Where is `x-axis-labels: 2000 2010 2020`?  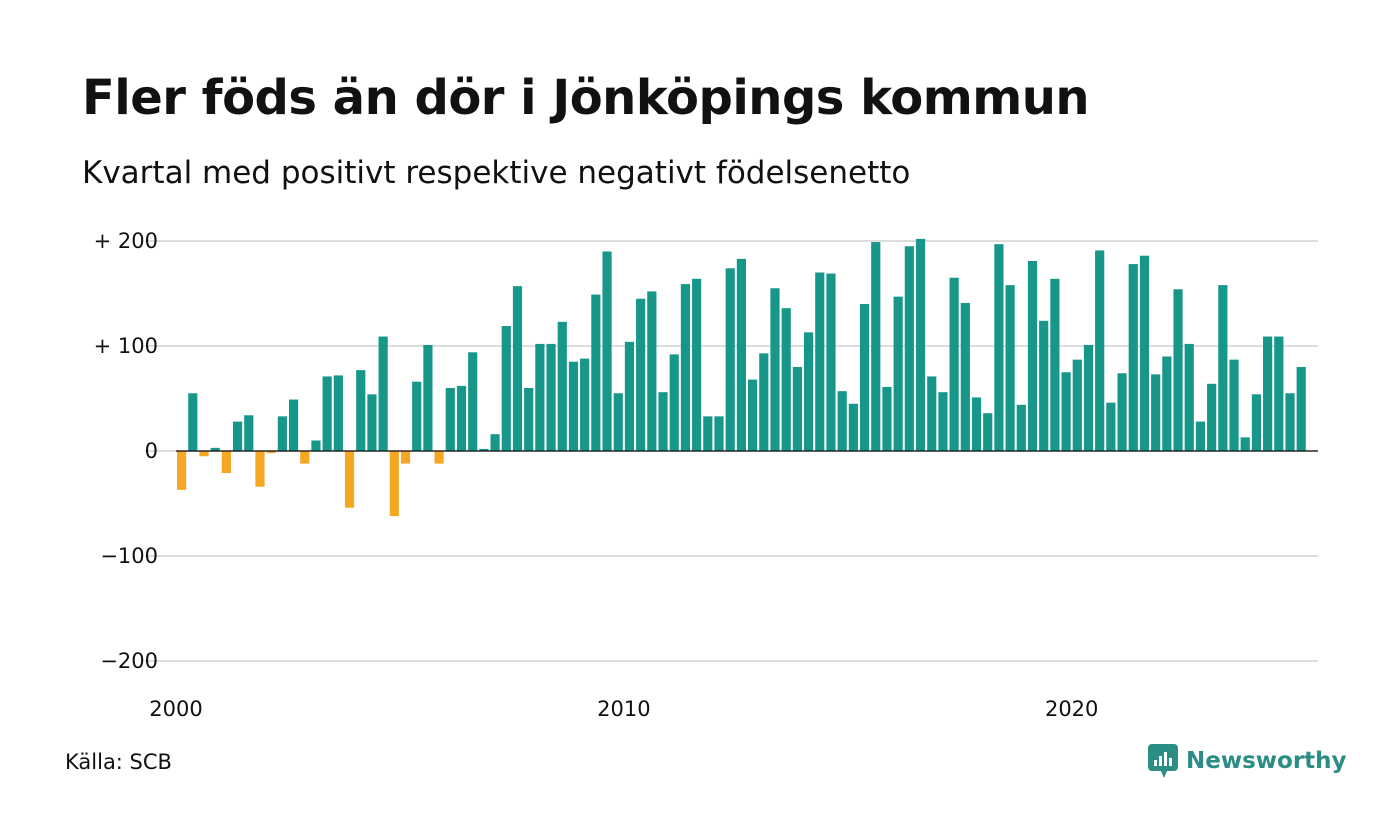
x-axis-labels: 2000 2010 2020 is located at coordinates (623, 709).